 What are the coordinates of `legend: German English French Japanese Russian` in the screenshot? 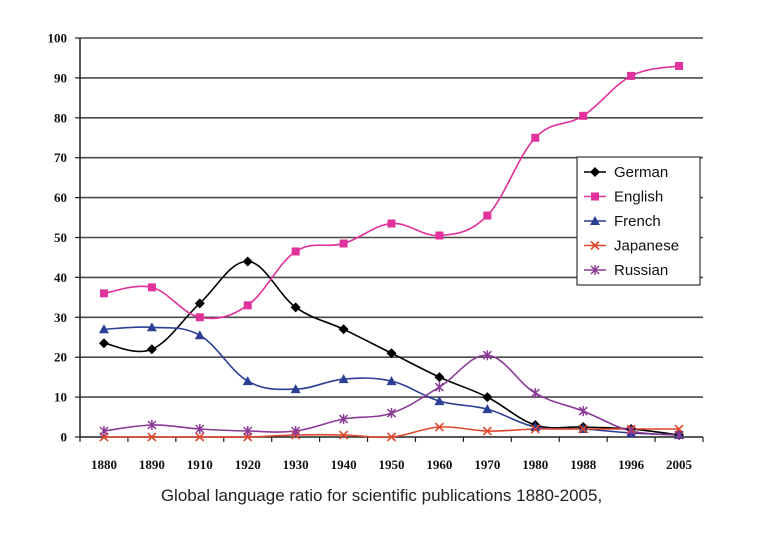 It's located at (638, 221).